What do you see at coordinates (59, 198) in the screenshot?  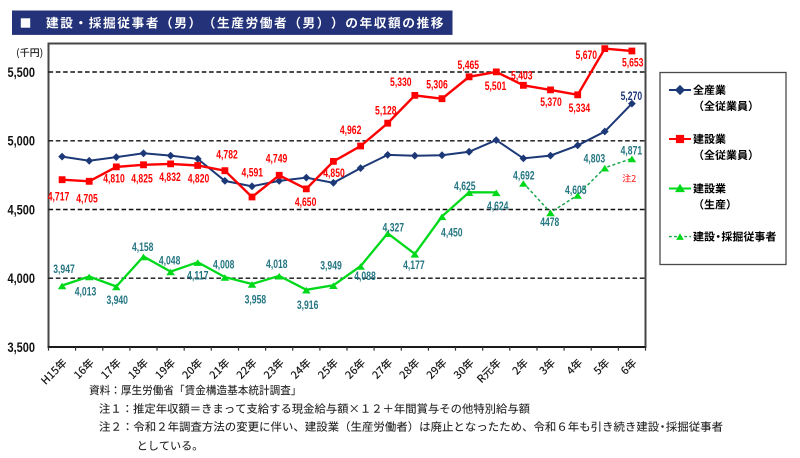 I see `svg-text: 4,717` at bounding box center [59, 198].